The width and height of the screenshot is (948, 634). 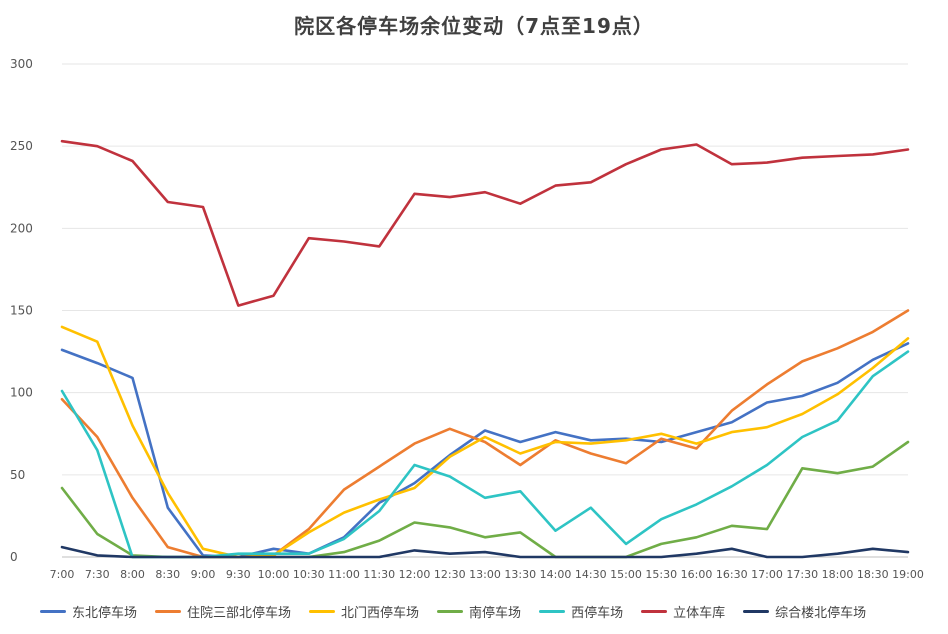 What do you see at coordinates (556, 574) in the screenshot?
I see `x-tick-label: 14:00` at bounding box center [556, 574].